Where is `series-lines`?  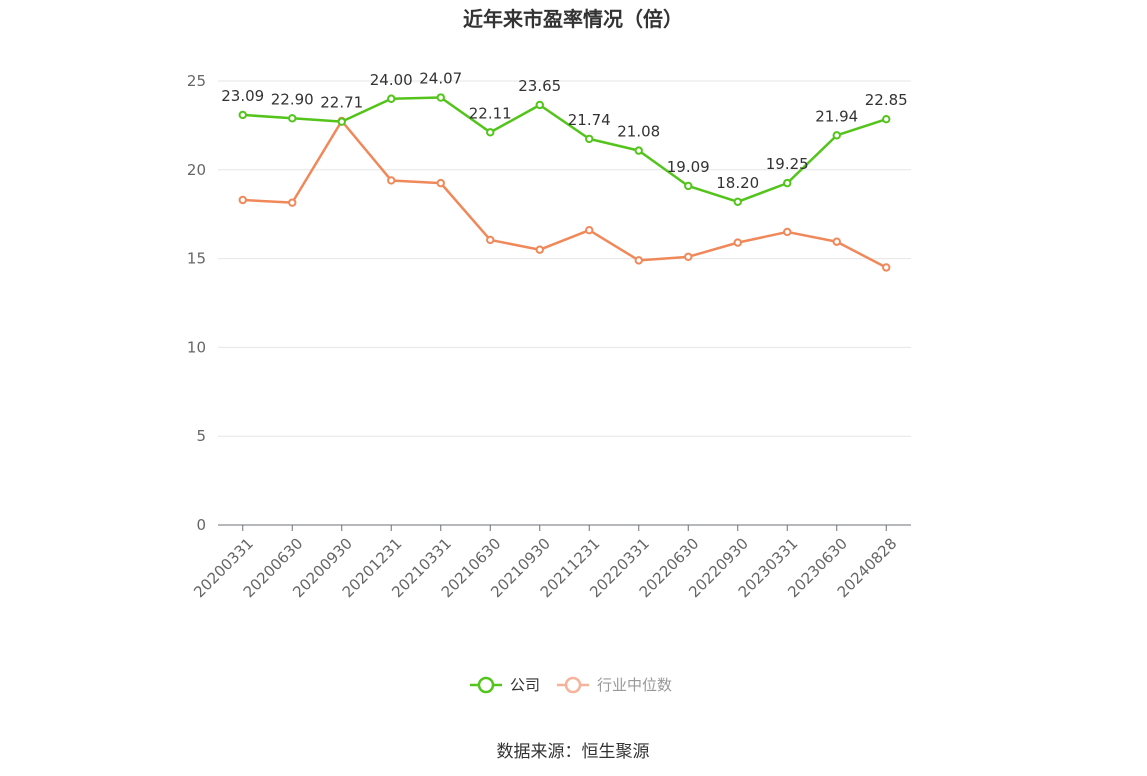 series-lines is located at coordinates (564, 182).